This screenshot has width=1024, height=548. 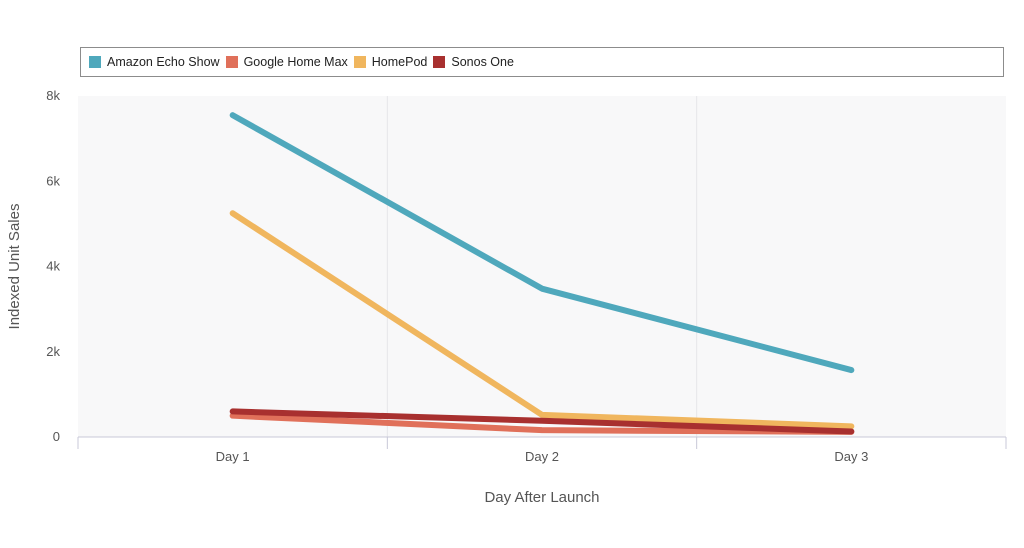 I want to click on y-tick-label: 2k, so click(x=53, y=351).